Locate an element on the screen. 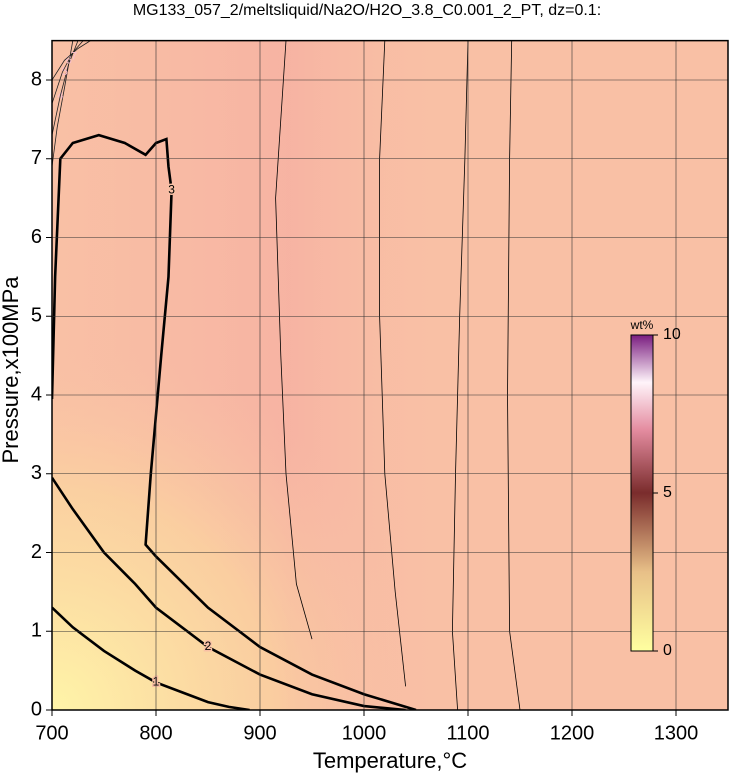  y-tick-label: 6 is located at coordinates (36, 237).